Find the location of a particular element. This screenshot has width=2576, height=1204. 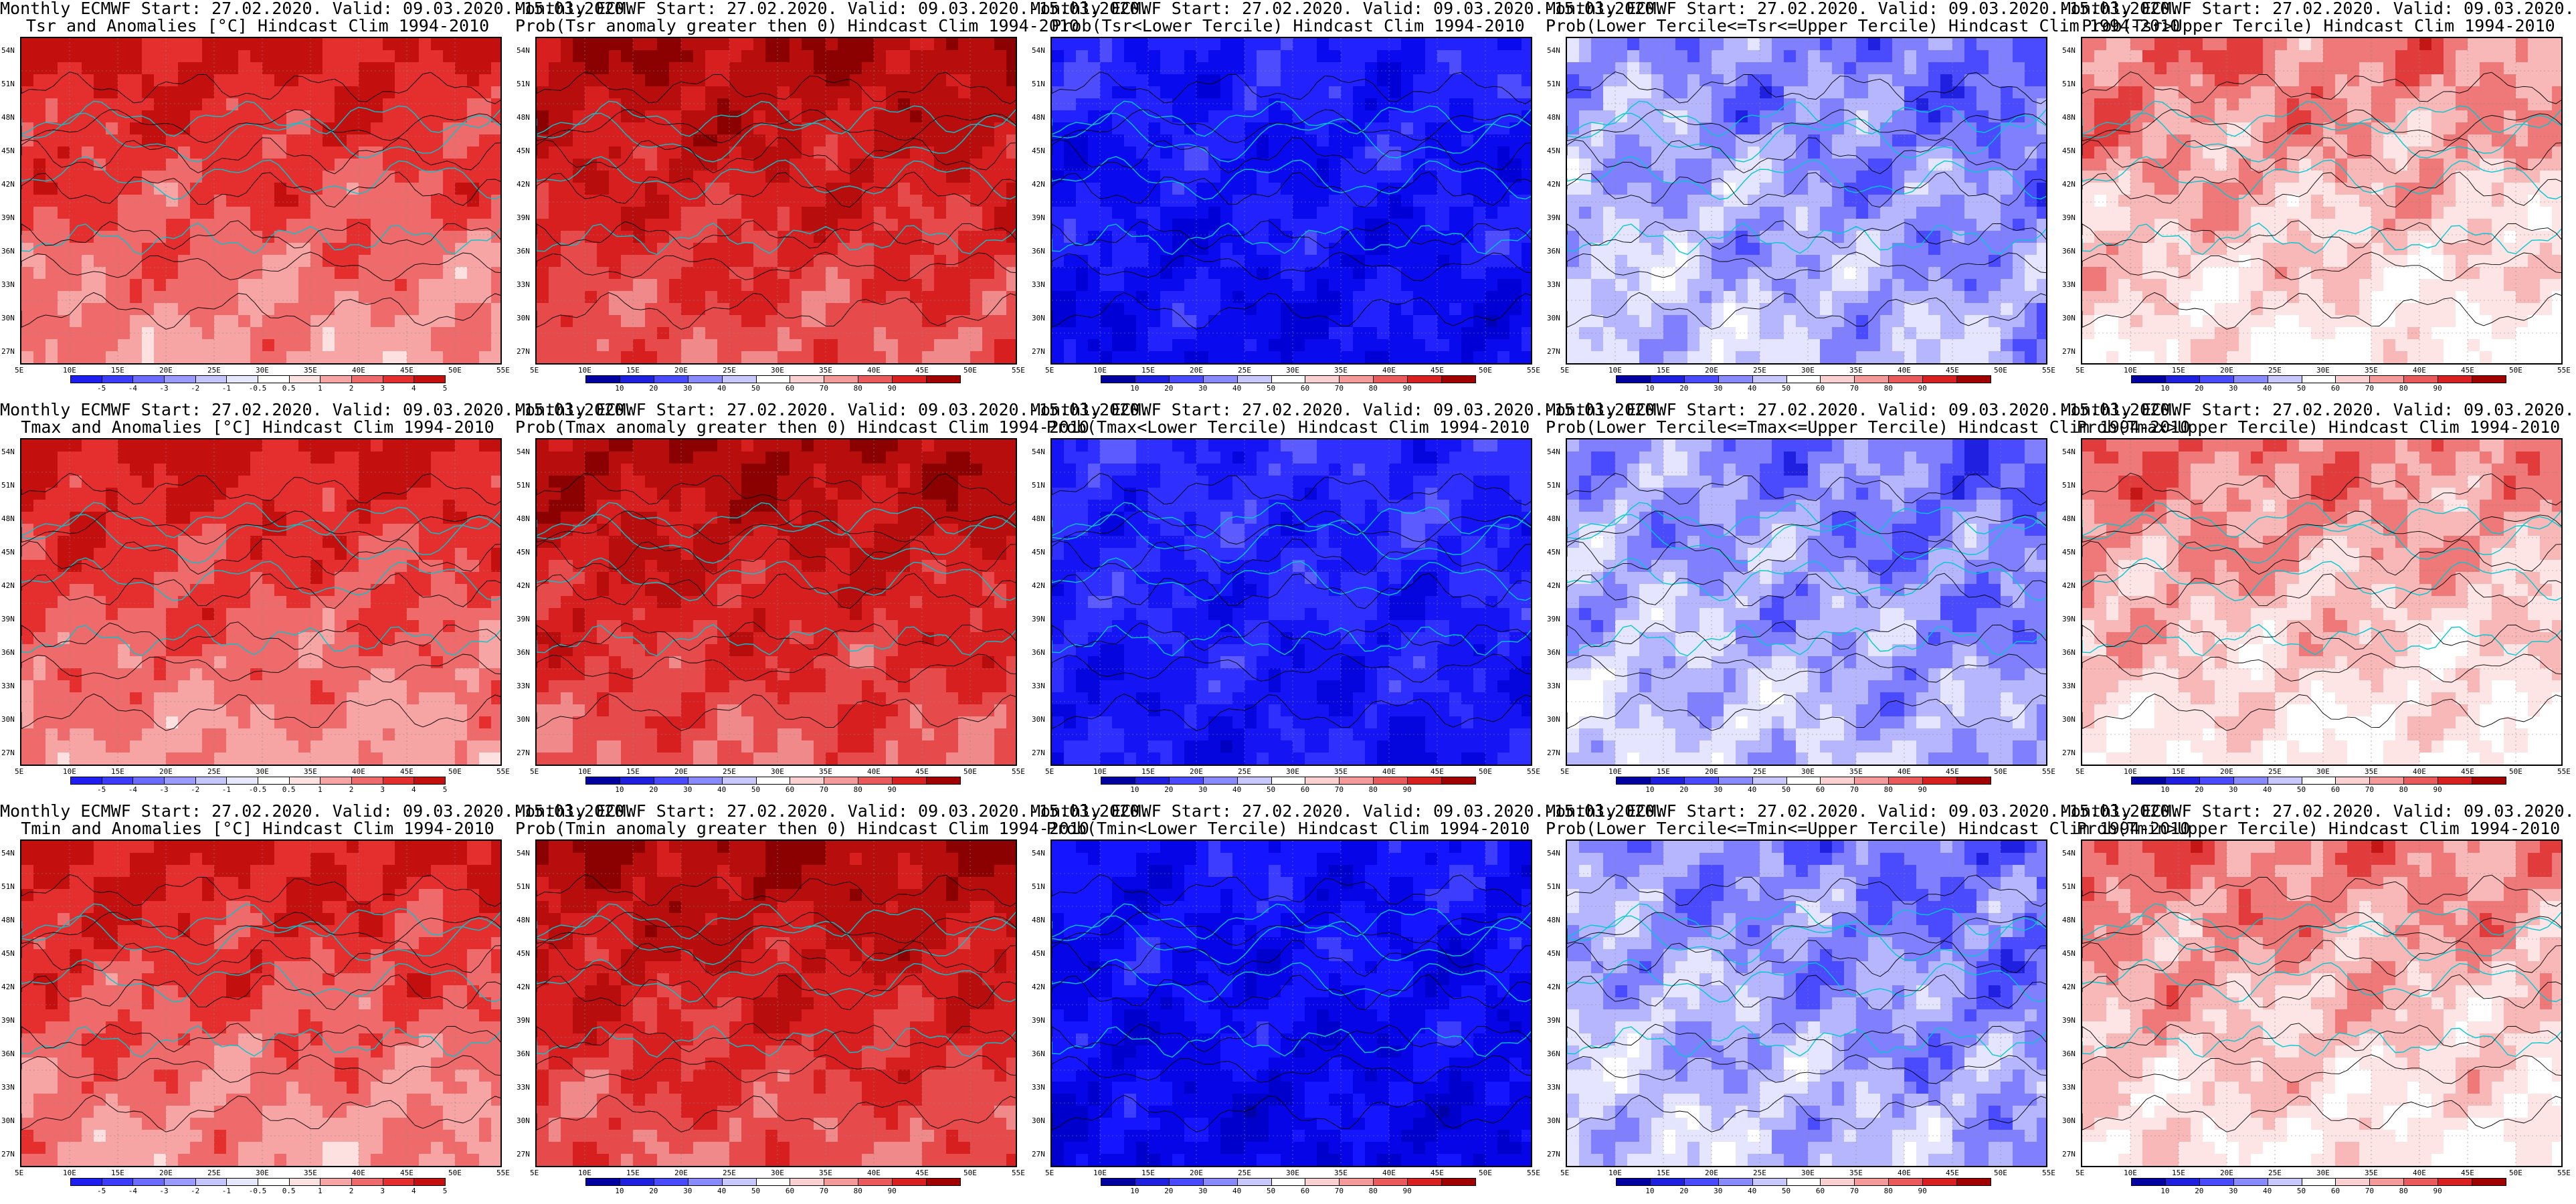

latitude-label: 36N is located at coordinates (1038, 1053).